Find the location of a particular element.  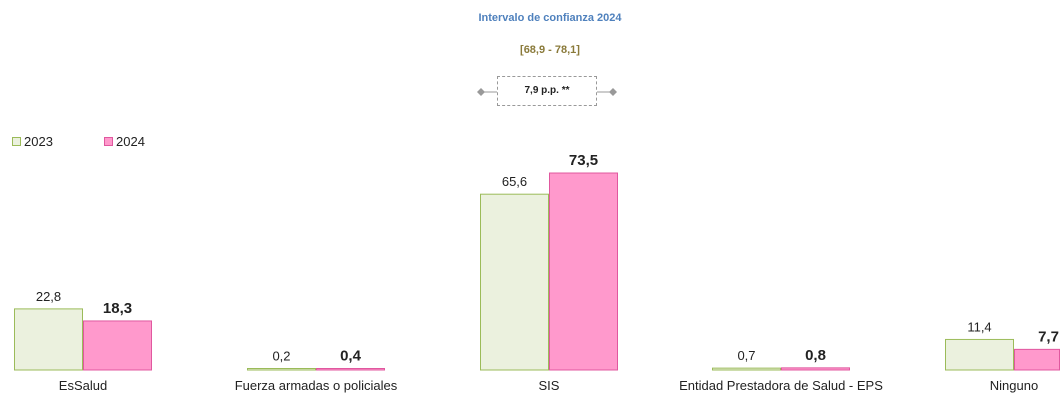

data-label-2023-0: 22,8 is located at coordinates (48, 296).